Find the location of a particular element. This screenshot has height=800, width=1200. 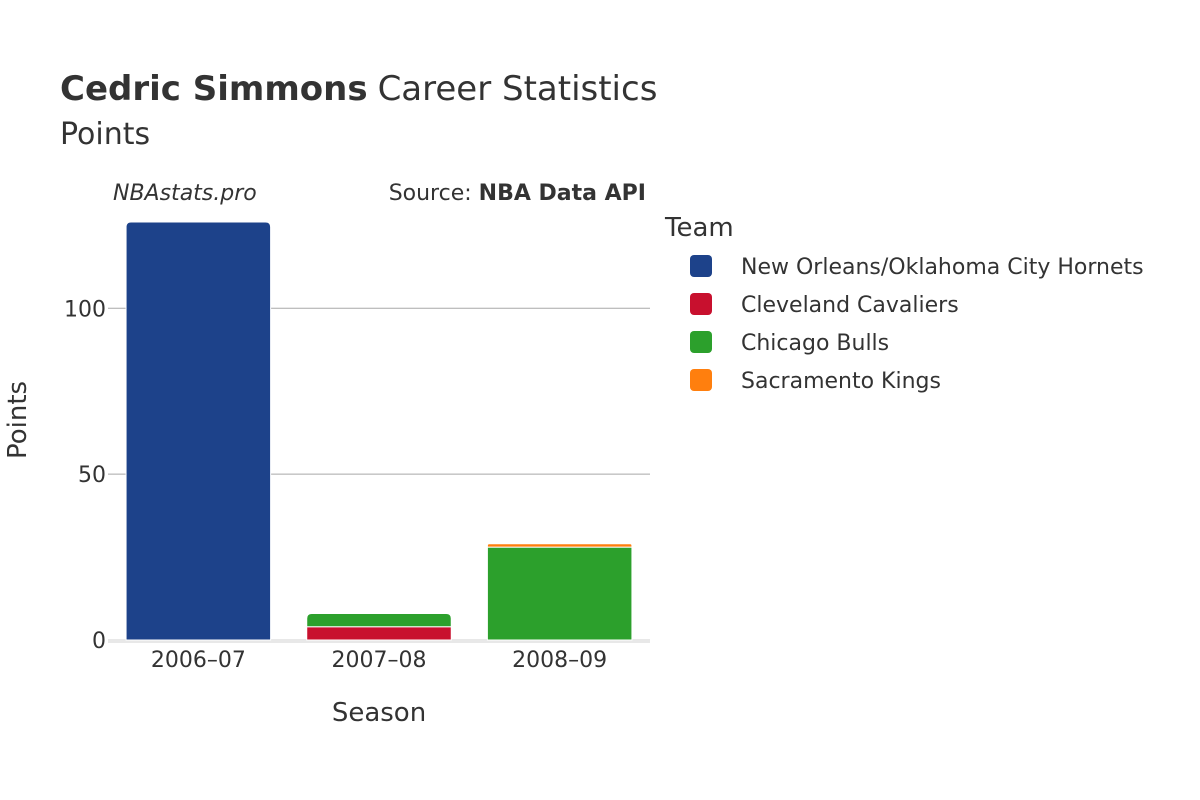

watermark: NBAstats.pro is located at coordinates (185, 193).